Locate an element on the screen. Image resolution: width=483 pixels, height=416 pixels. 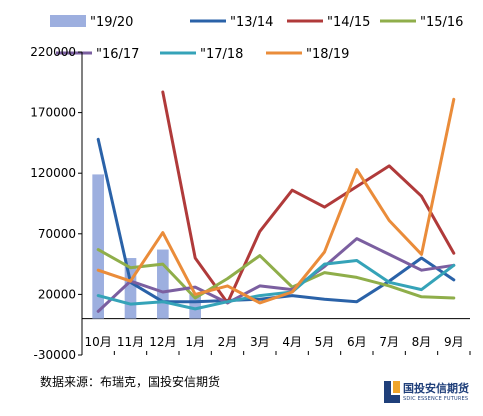
y-tick-label: -30000 is located at coordinates (54, 355).